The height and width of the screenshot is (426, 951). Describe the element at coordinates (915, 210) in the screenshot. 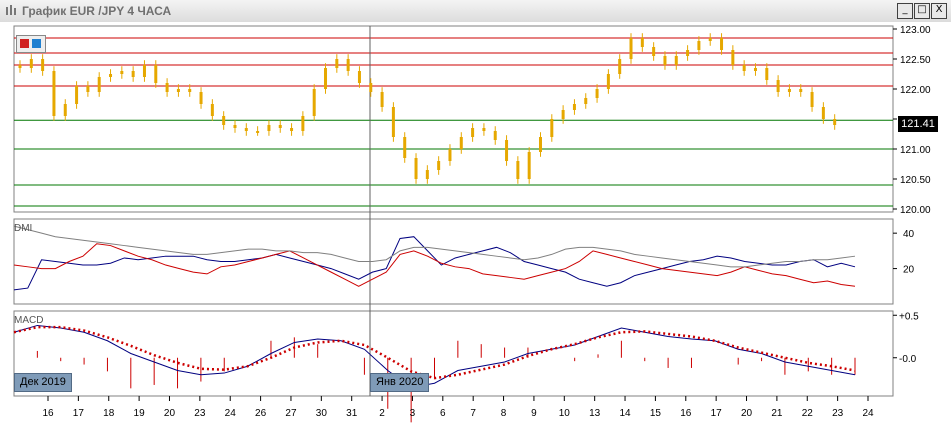

I see `price-axis-label: 120.00` at that location.